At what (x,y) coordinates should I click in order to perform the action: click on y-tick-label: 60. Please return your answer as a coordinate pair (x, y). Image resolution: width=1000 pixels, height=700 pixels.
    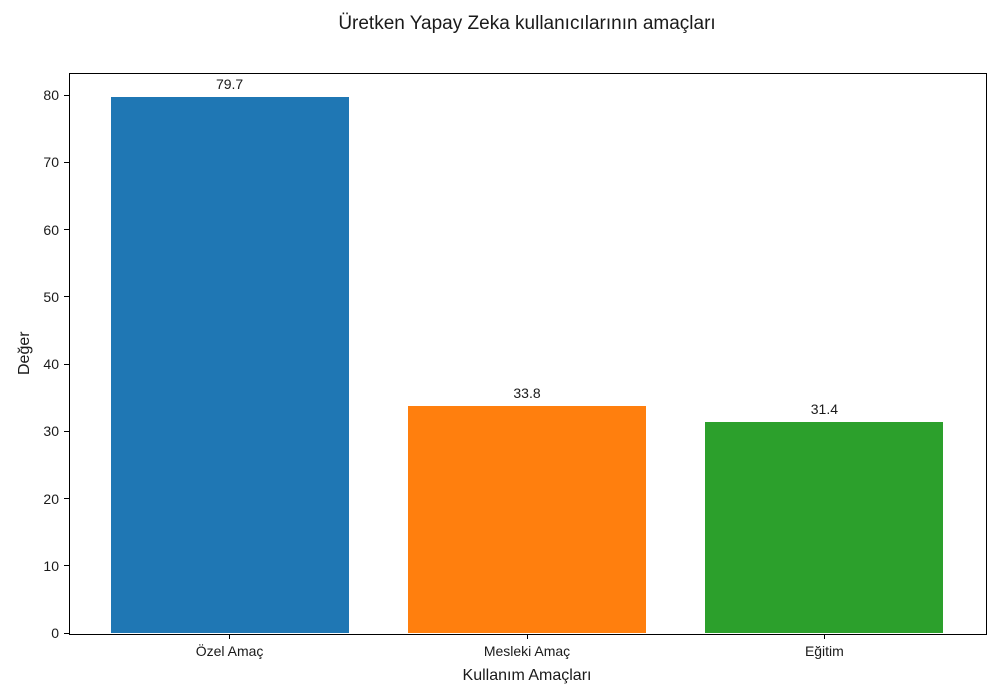
    Looking at the image, I should click on (51, 229).